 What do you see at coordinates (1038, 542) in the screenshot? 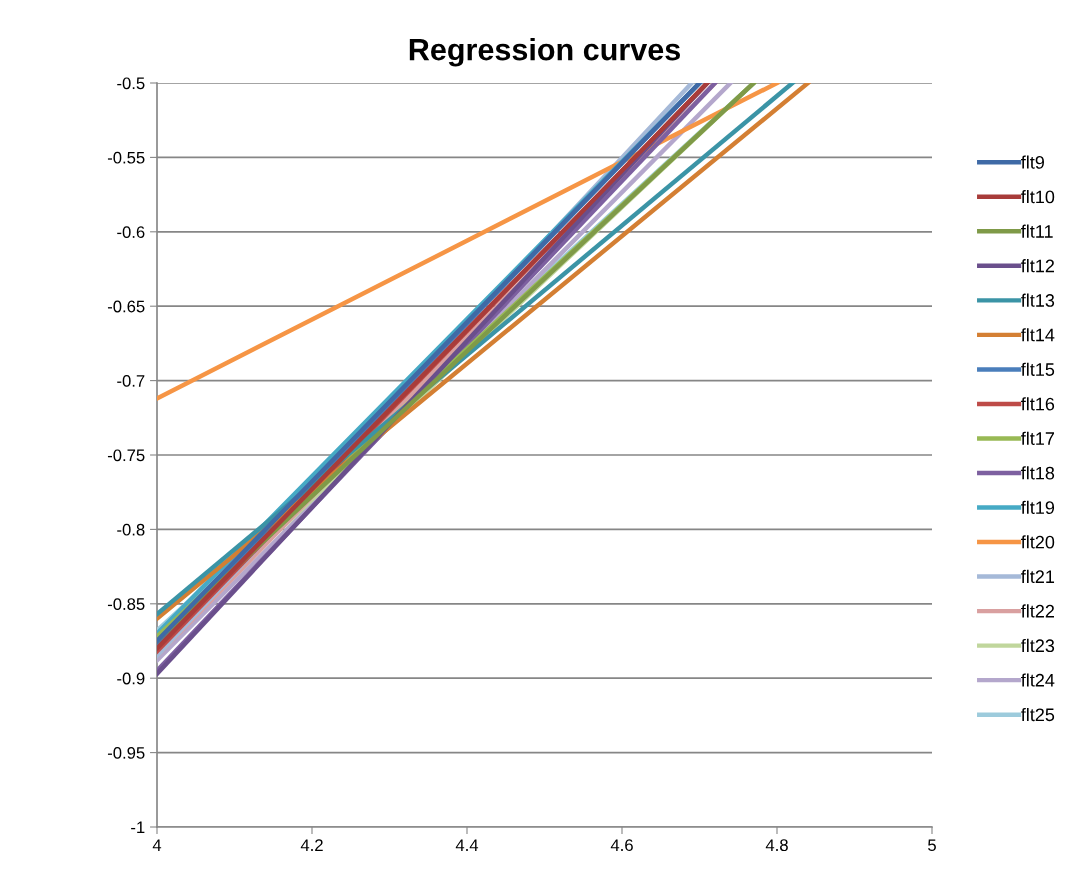
I see `legend-label: flt20` at bounding box center [1038, 542].